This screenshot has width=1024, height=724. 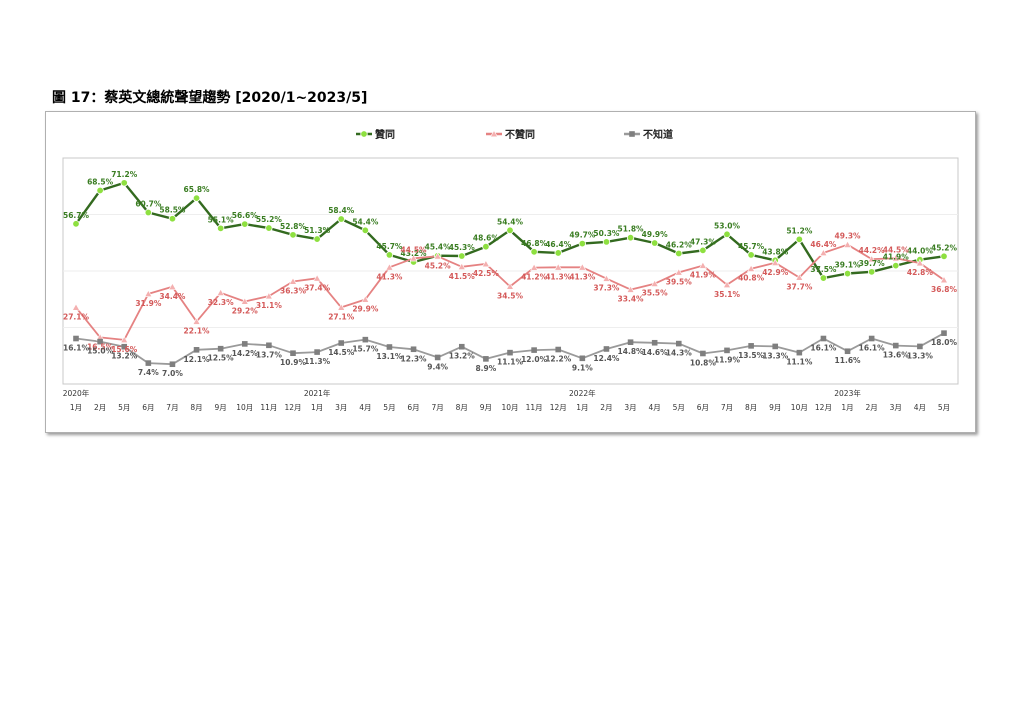 What do you see at coordinates (462, 247) in the screenshot?
I see `data-label: 45.3%` at bounding box center [462, 247].